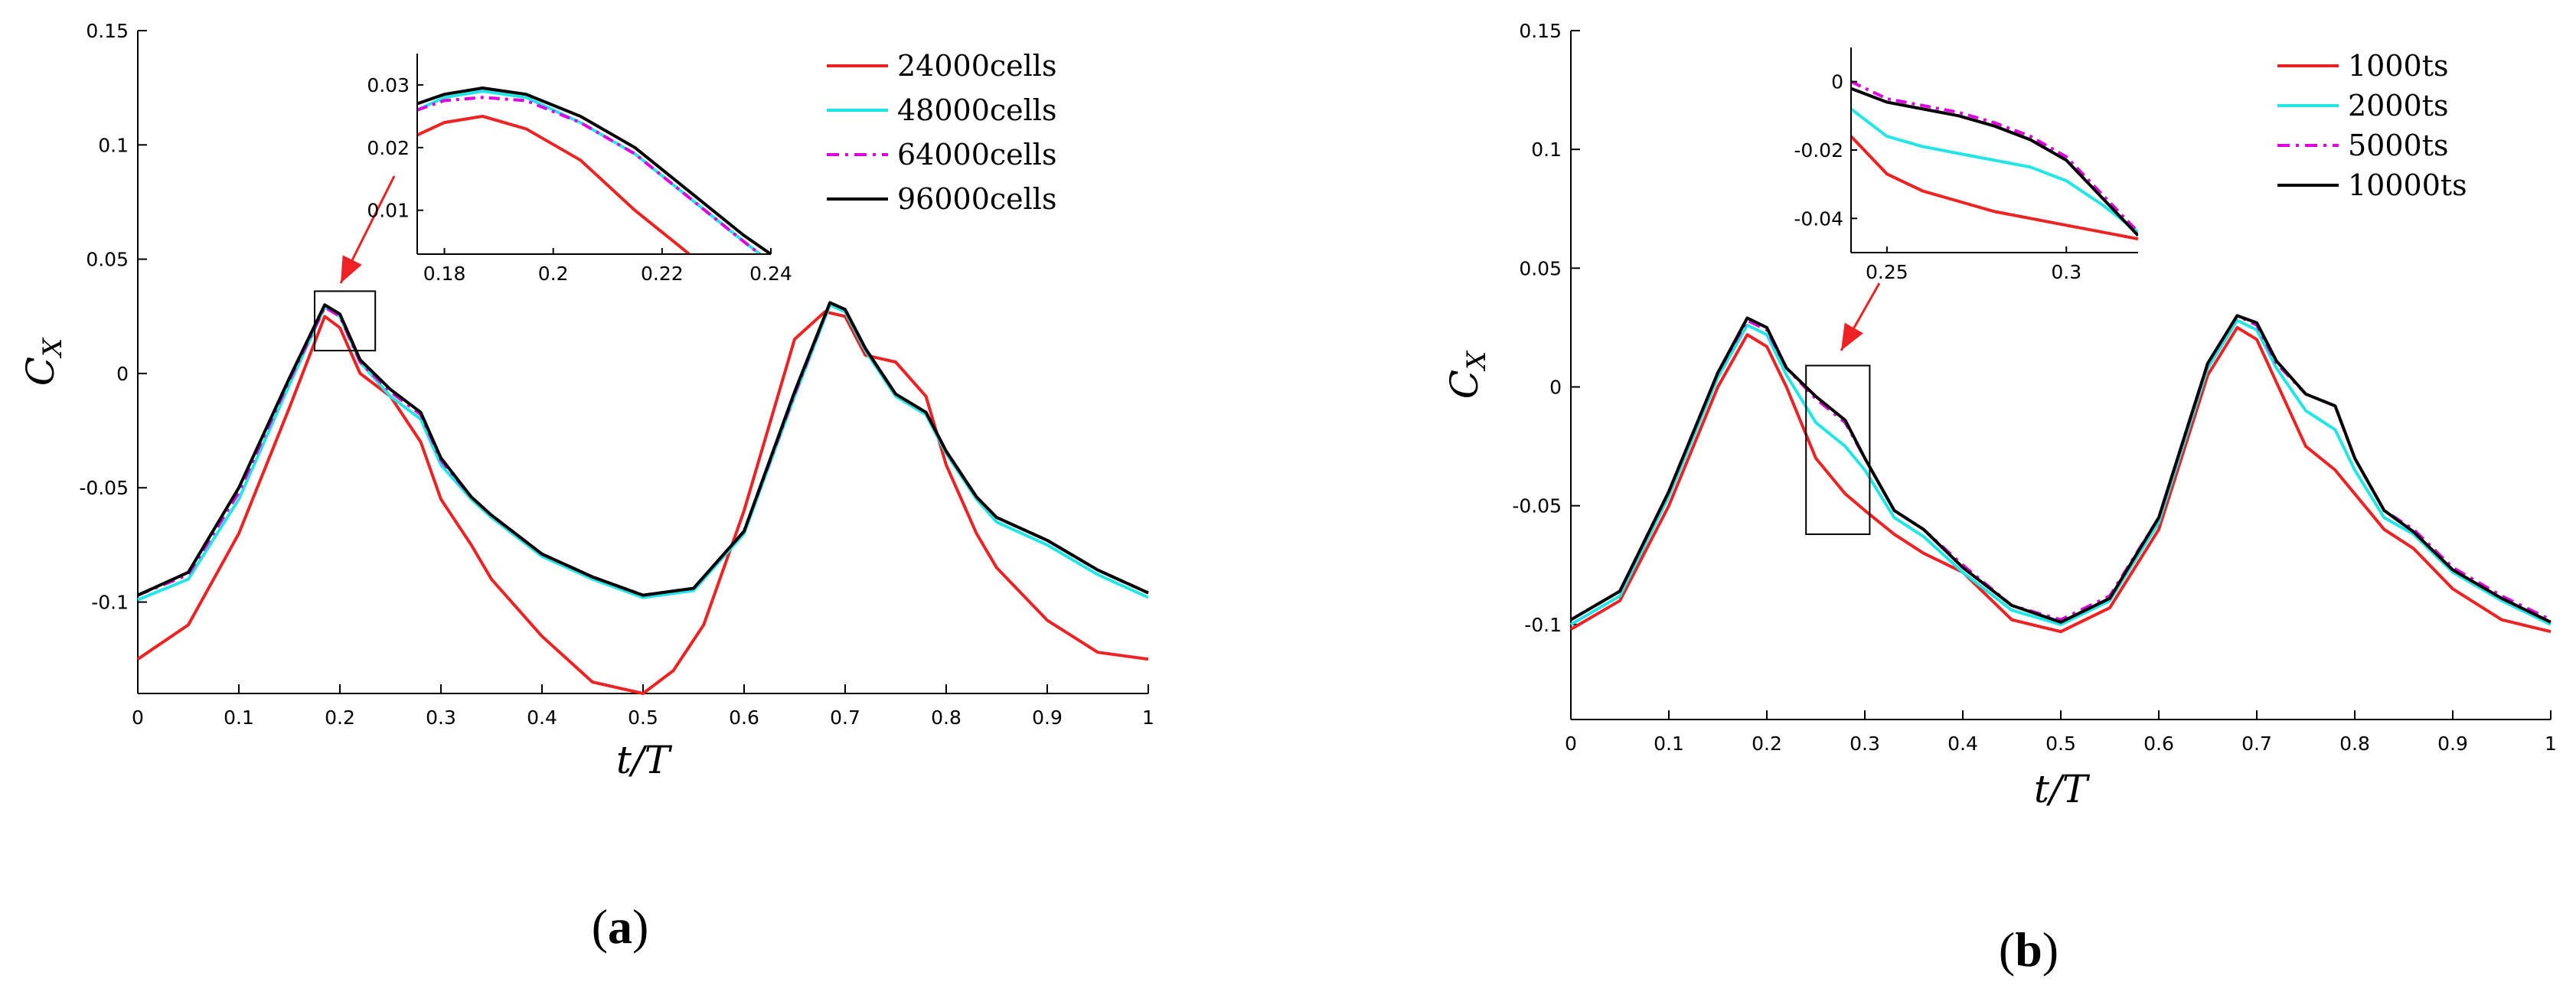 This screenshot has height=992, width=2576. I want to click on inset-y-tick-label: 0.02, so click(388, 148).